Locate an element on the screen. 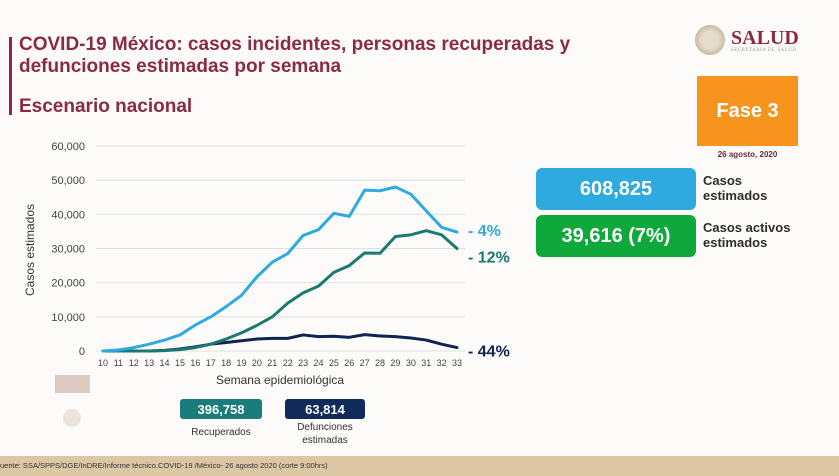 This screenshot has width=839, height=476. seal-icon is located at coordinates (710, 40).